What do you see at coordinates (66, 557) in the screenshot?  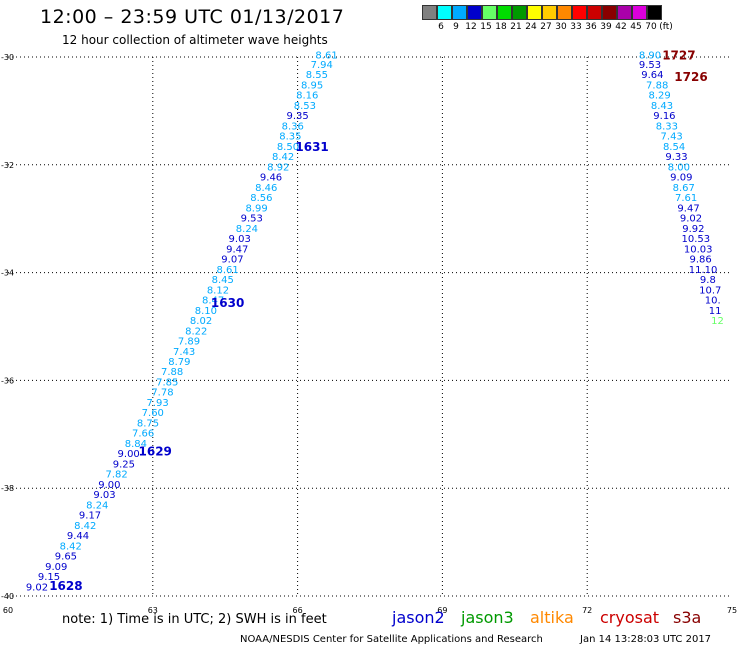 I see `wave-height-label: 9.65` at bounding box center [66, 557].